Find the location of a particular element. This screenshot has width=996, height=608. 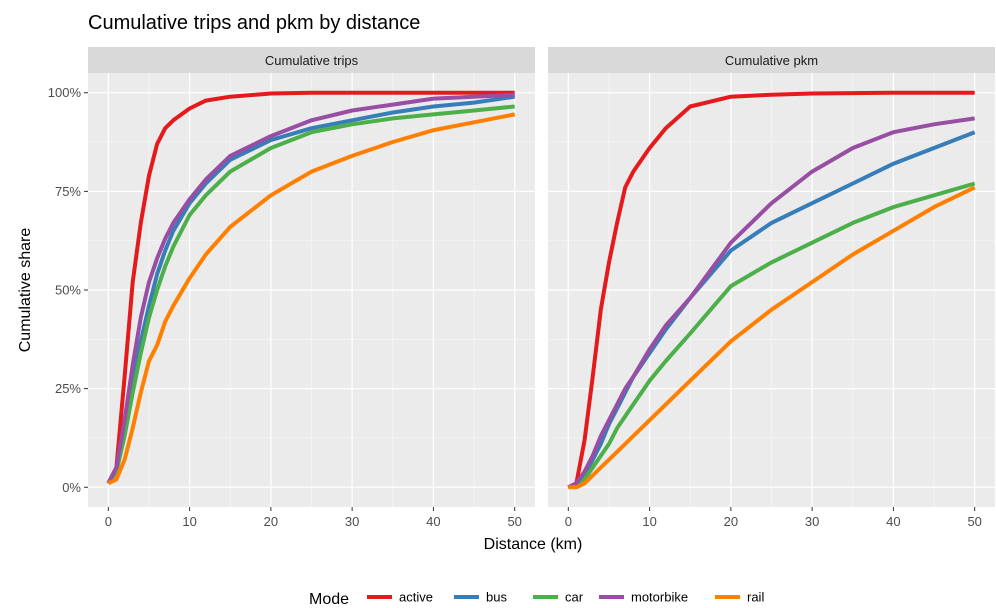

facet-strip-label: Cumulative trips is located at coordinates (312, 60).